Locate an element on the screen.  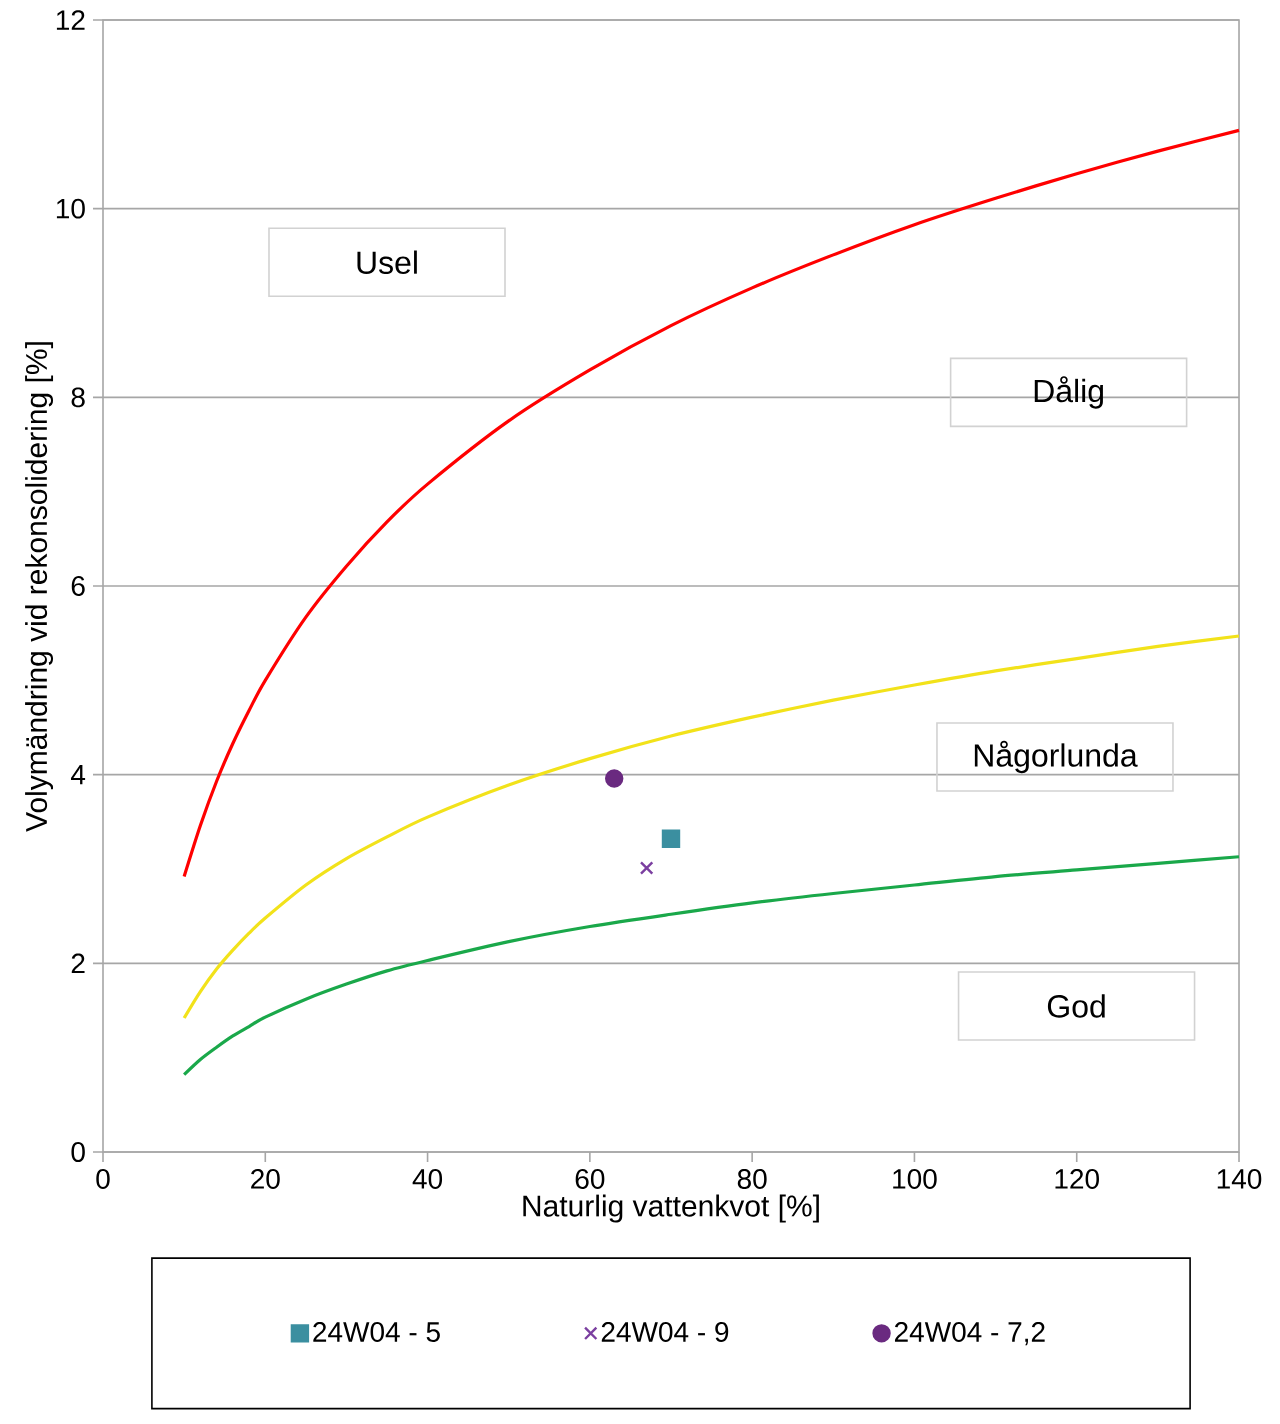
x-tick-label: 140 is located at coordinates (1239, 1179).